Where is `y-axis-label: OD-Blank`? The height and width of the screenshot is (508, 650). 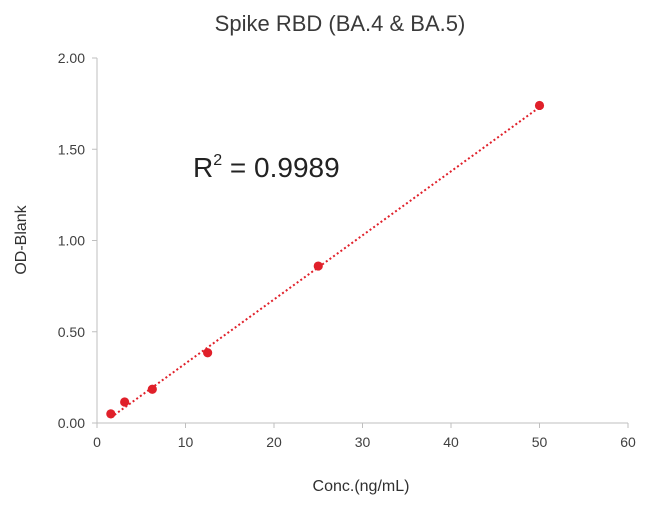 y-axis-label: OD-Blank is located at coordinates (21, 239).